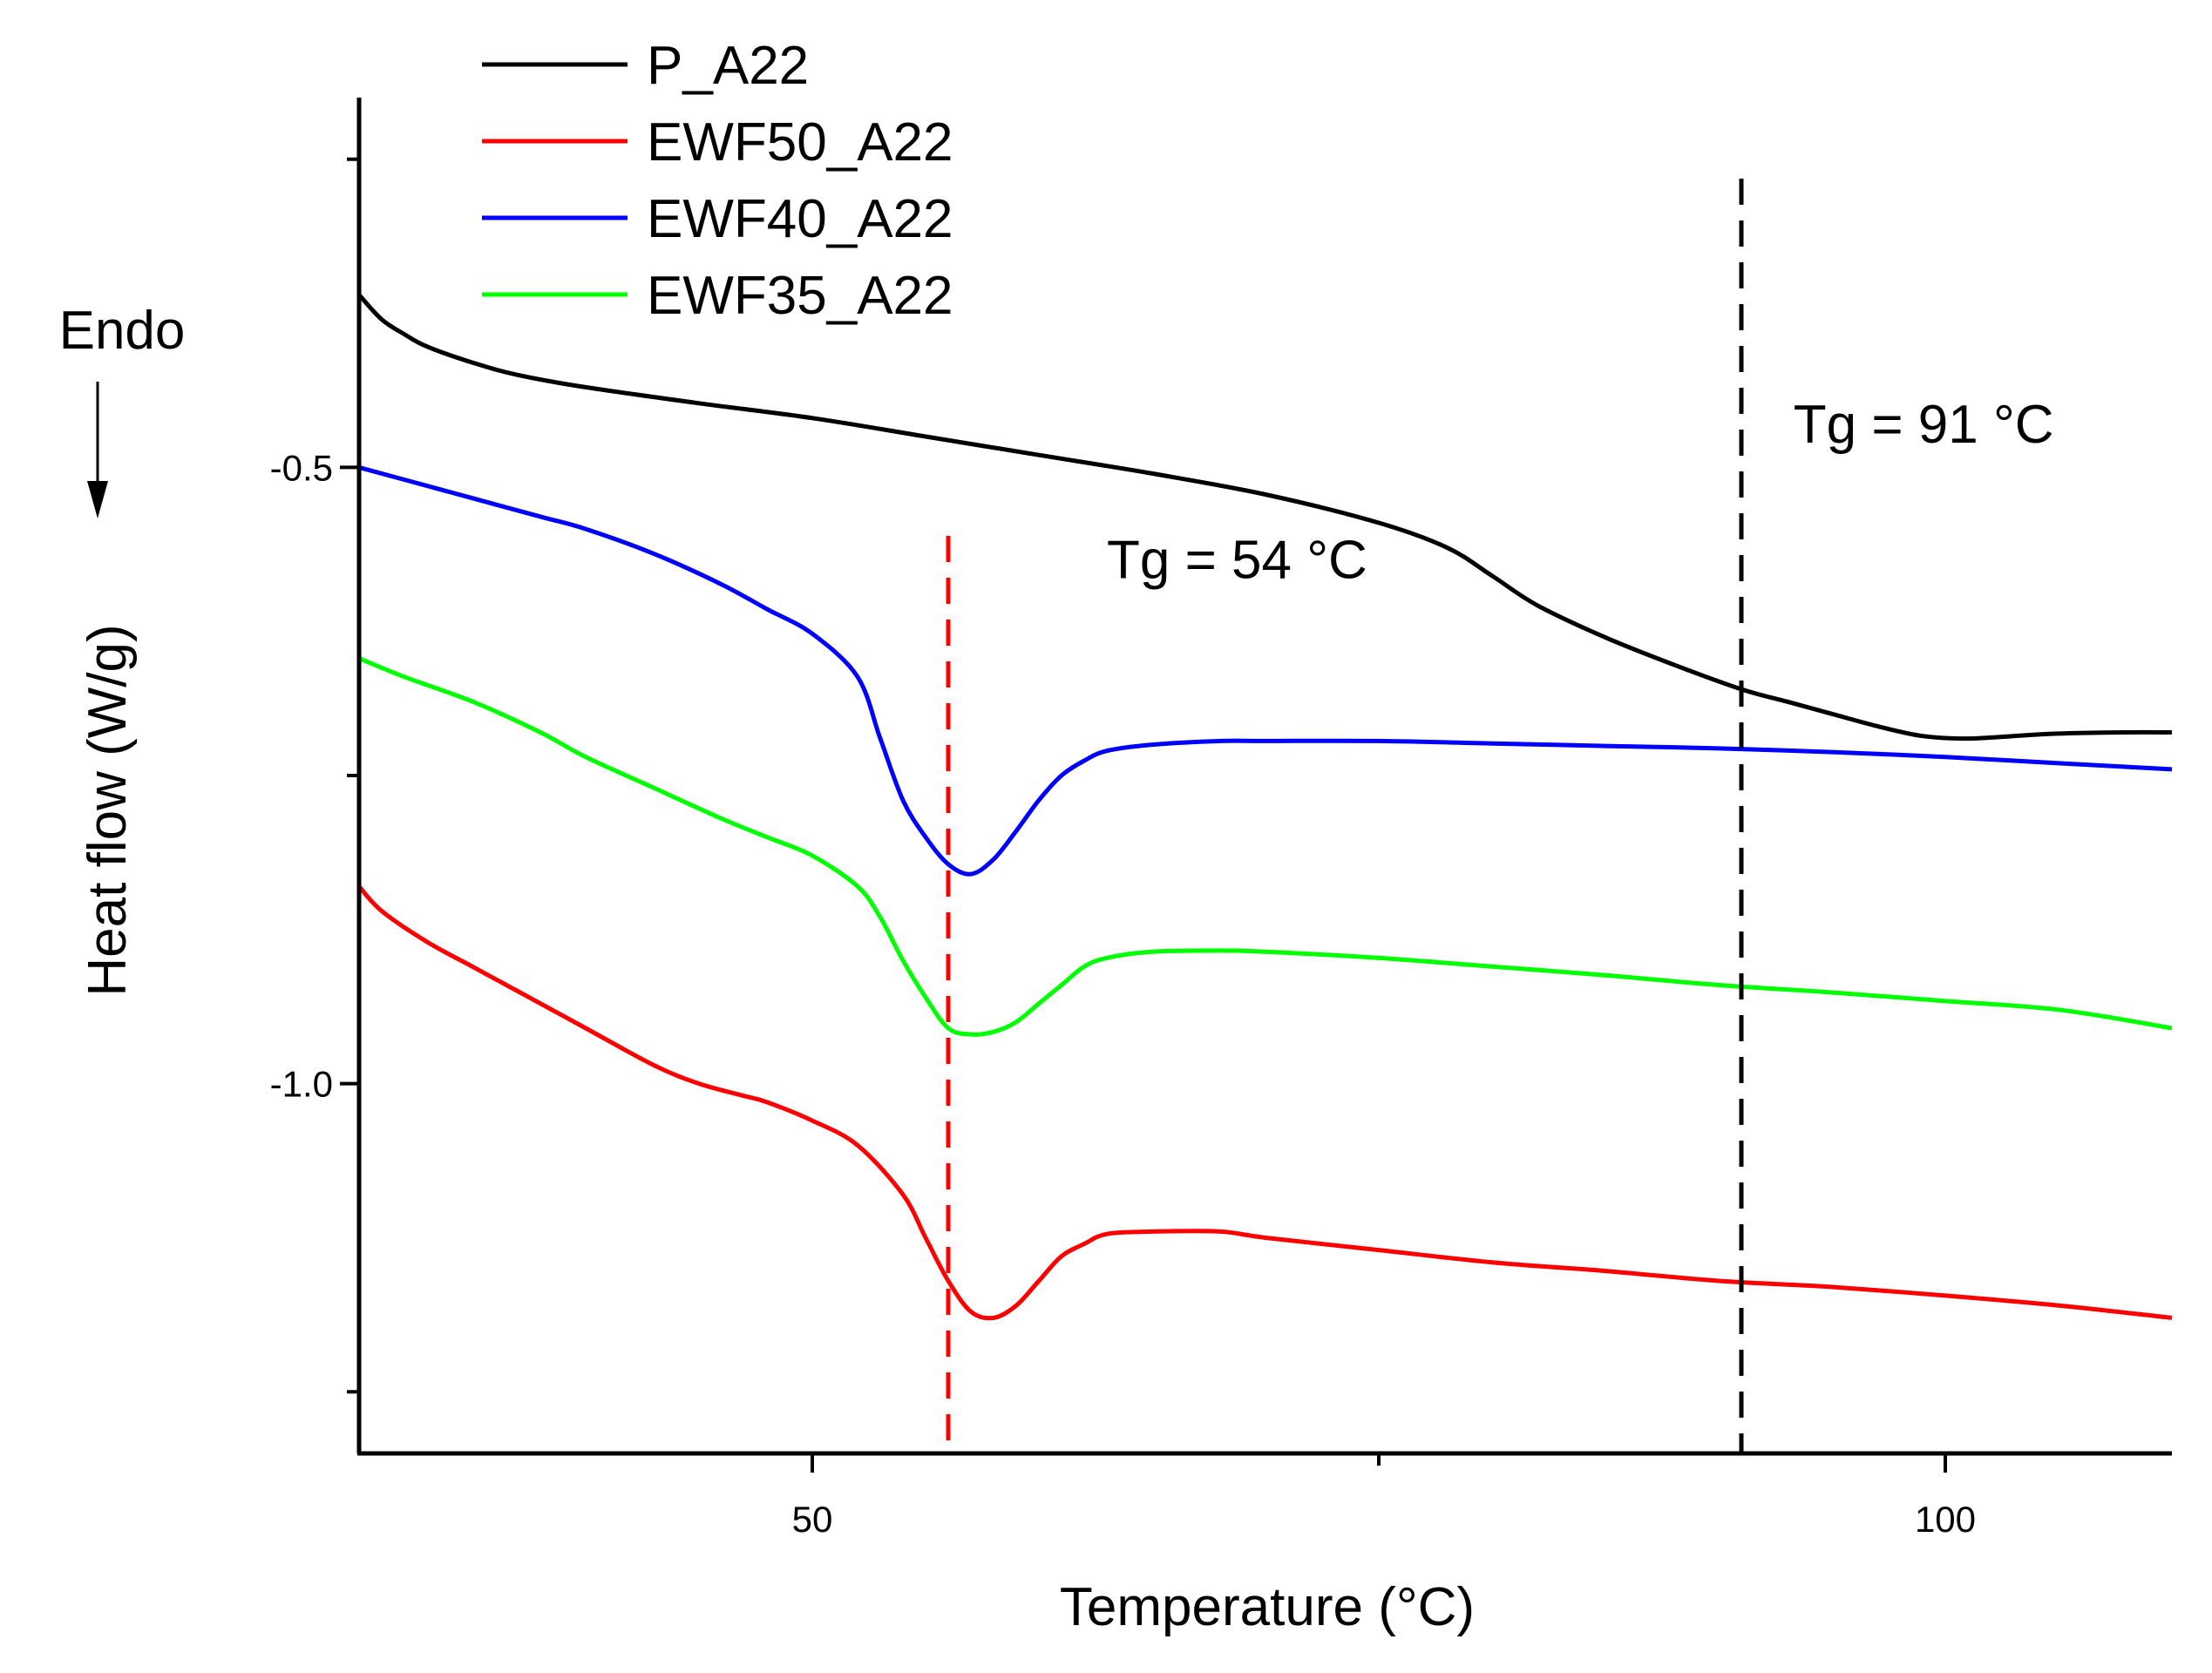 Image resolution: width=2212 pixels, height=1673 pixels. Describe the element at coordinates (1946, 1519) in the screenshot. I see `x-tick-label: 100` at that location.